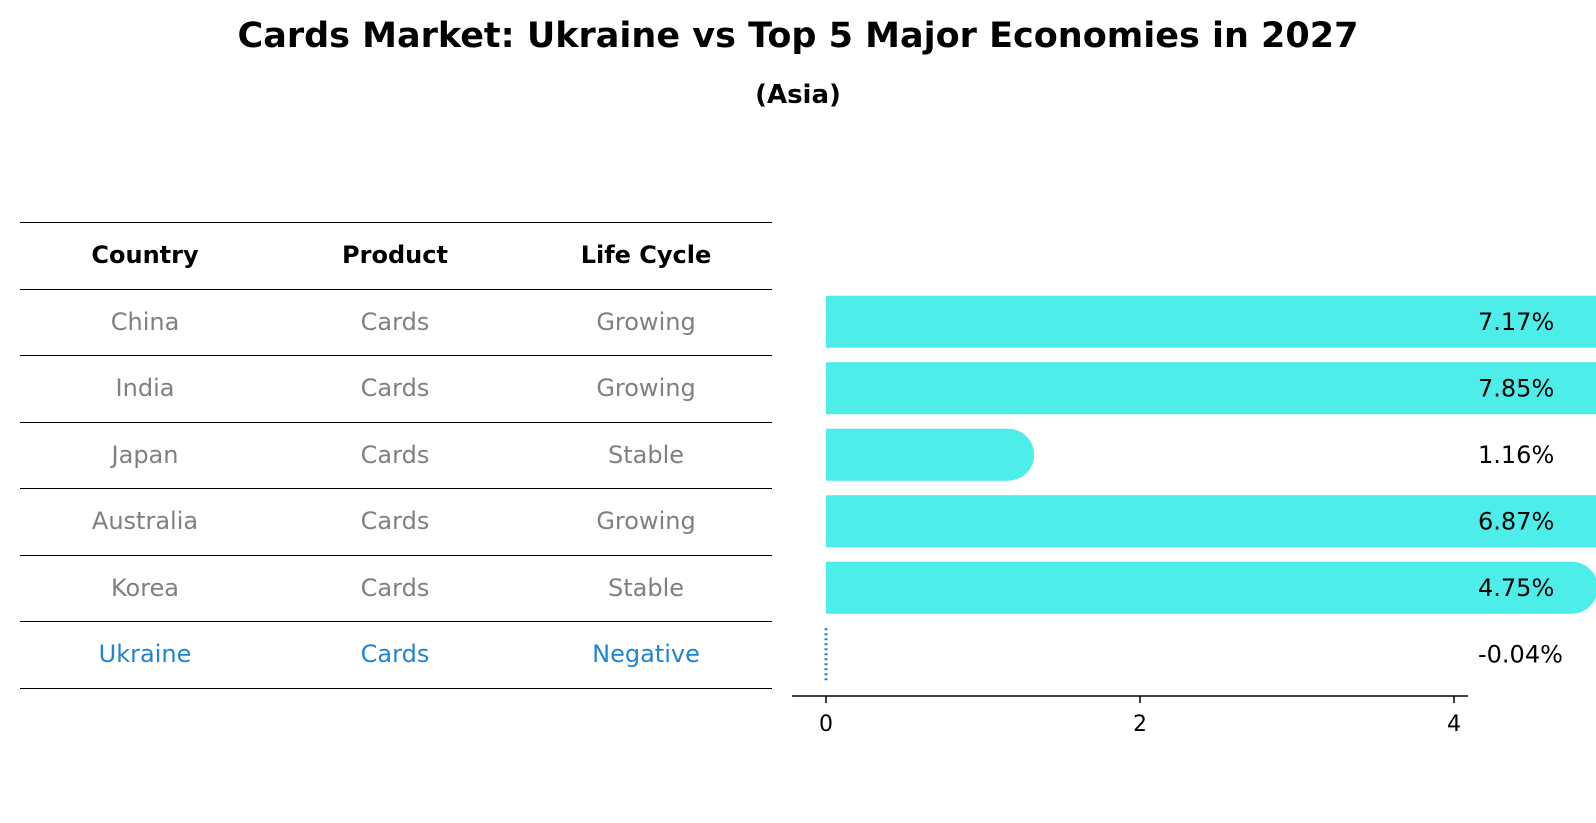 Image resolution: width=1596 pixels, height=823 pixels. I want to click on table-cell: Australia, so click(145, 521).